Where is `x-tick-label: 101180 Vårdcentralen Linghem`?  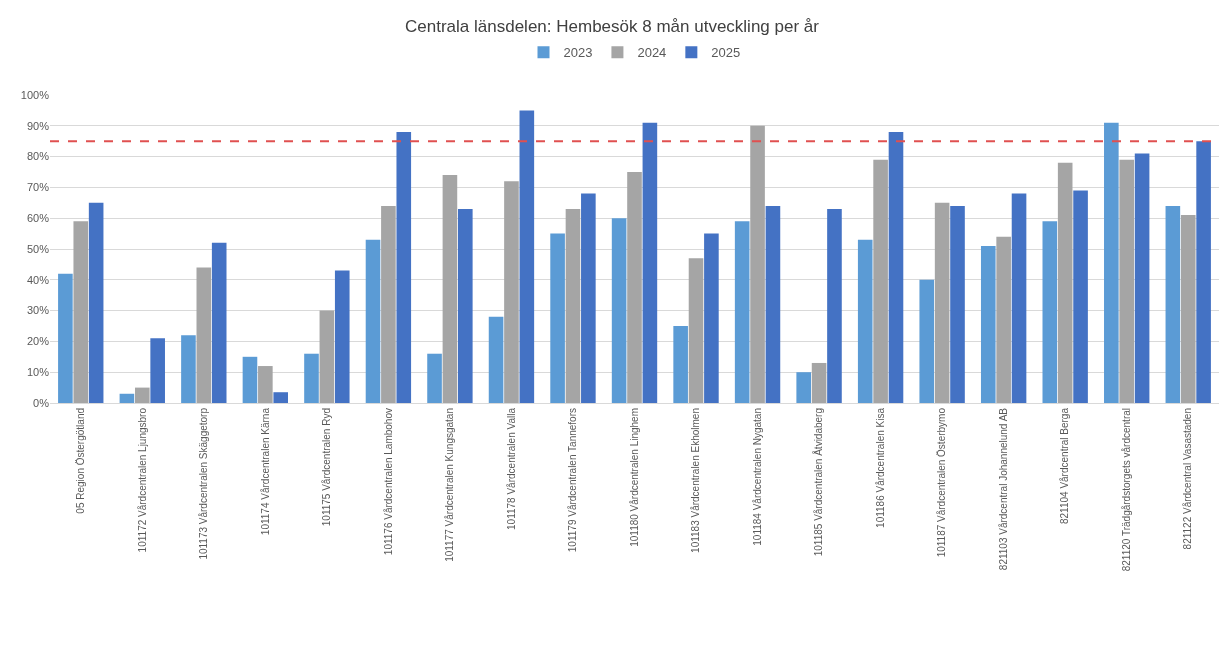
x-tick-label: 101180 Vårdcentralen Linghem is located at coordinates (634, 477).